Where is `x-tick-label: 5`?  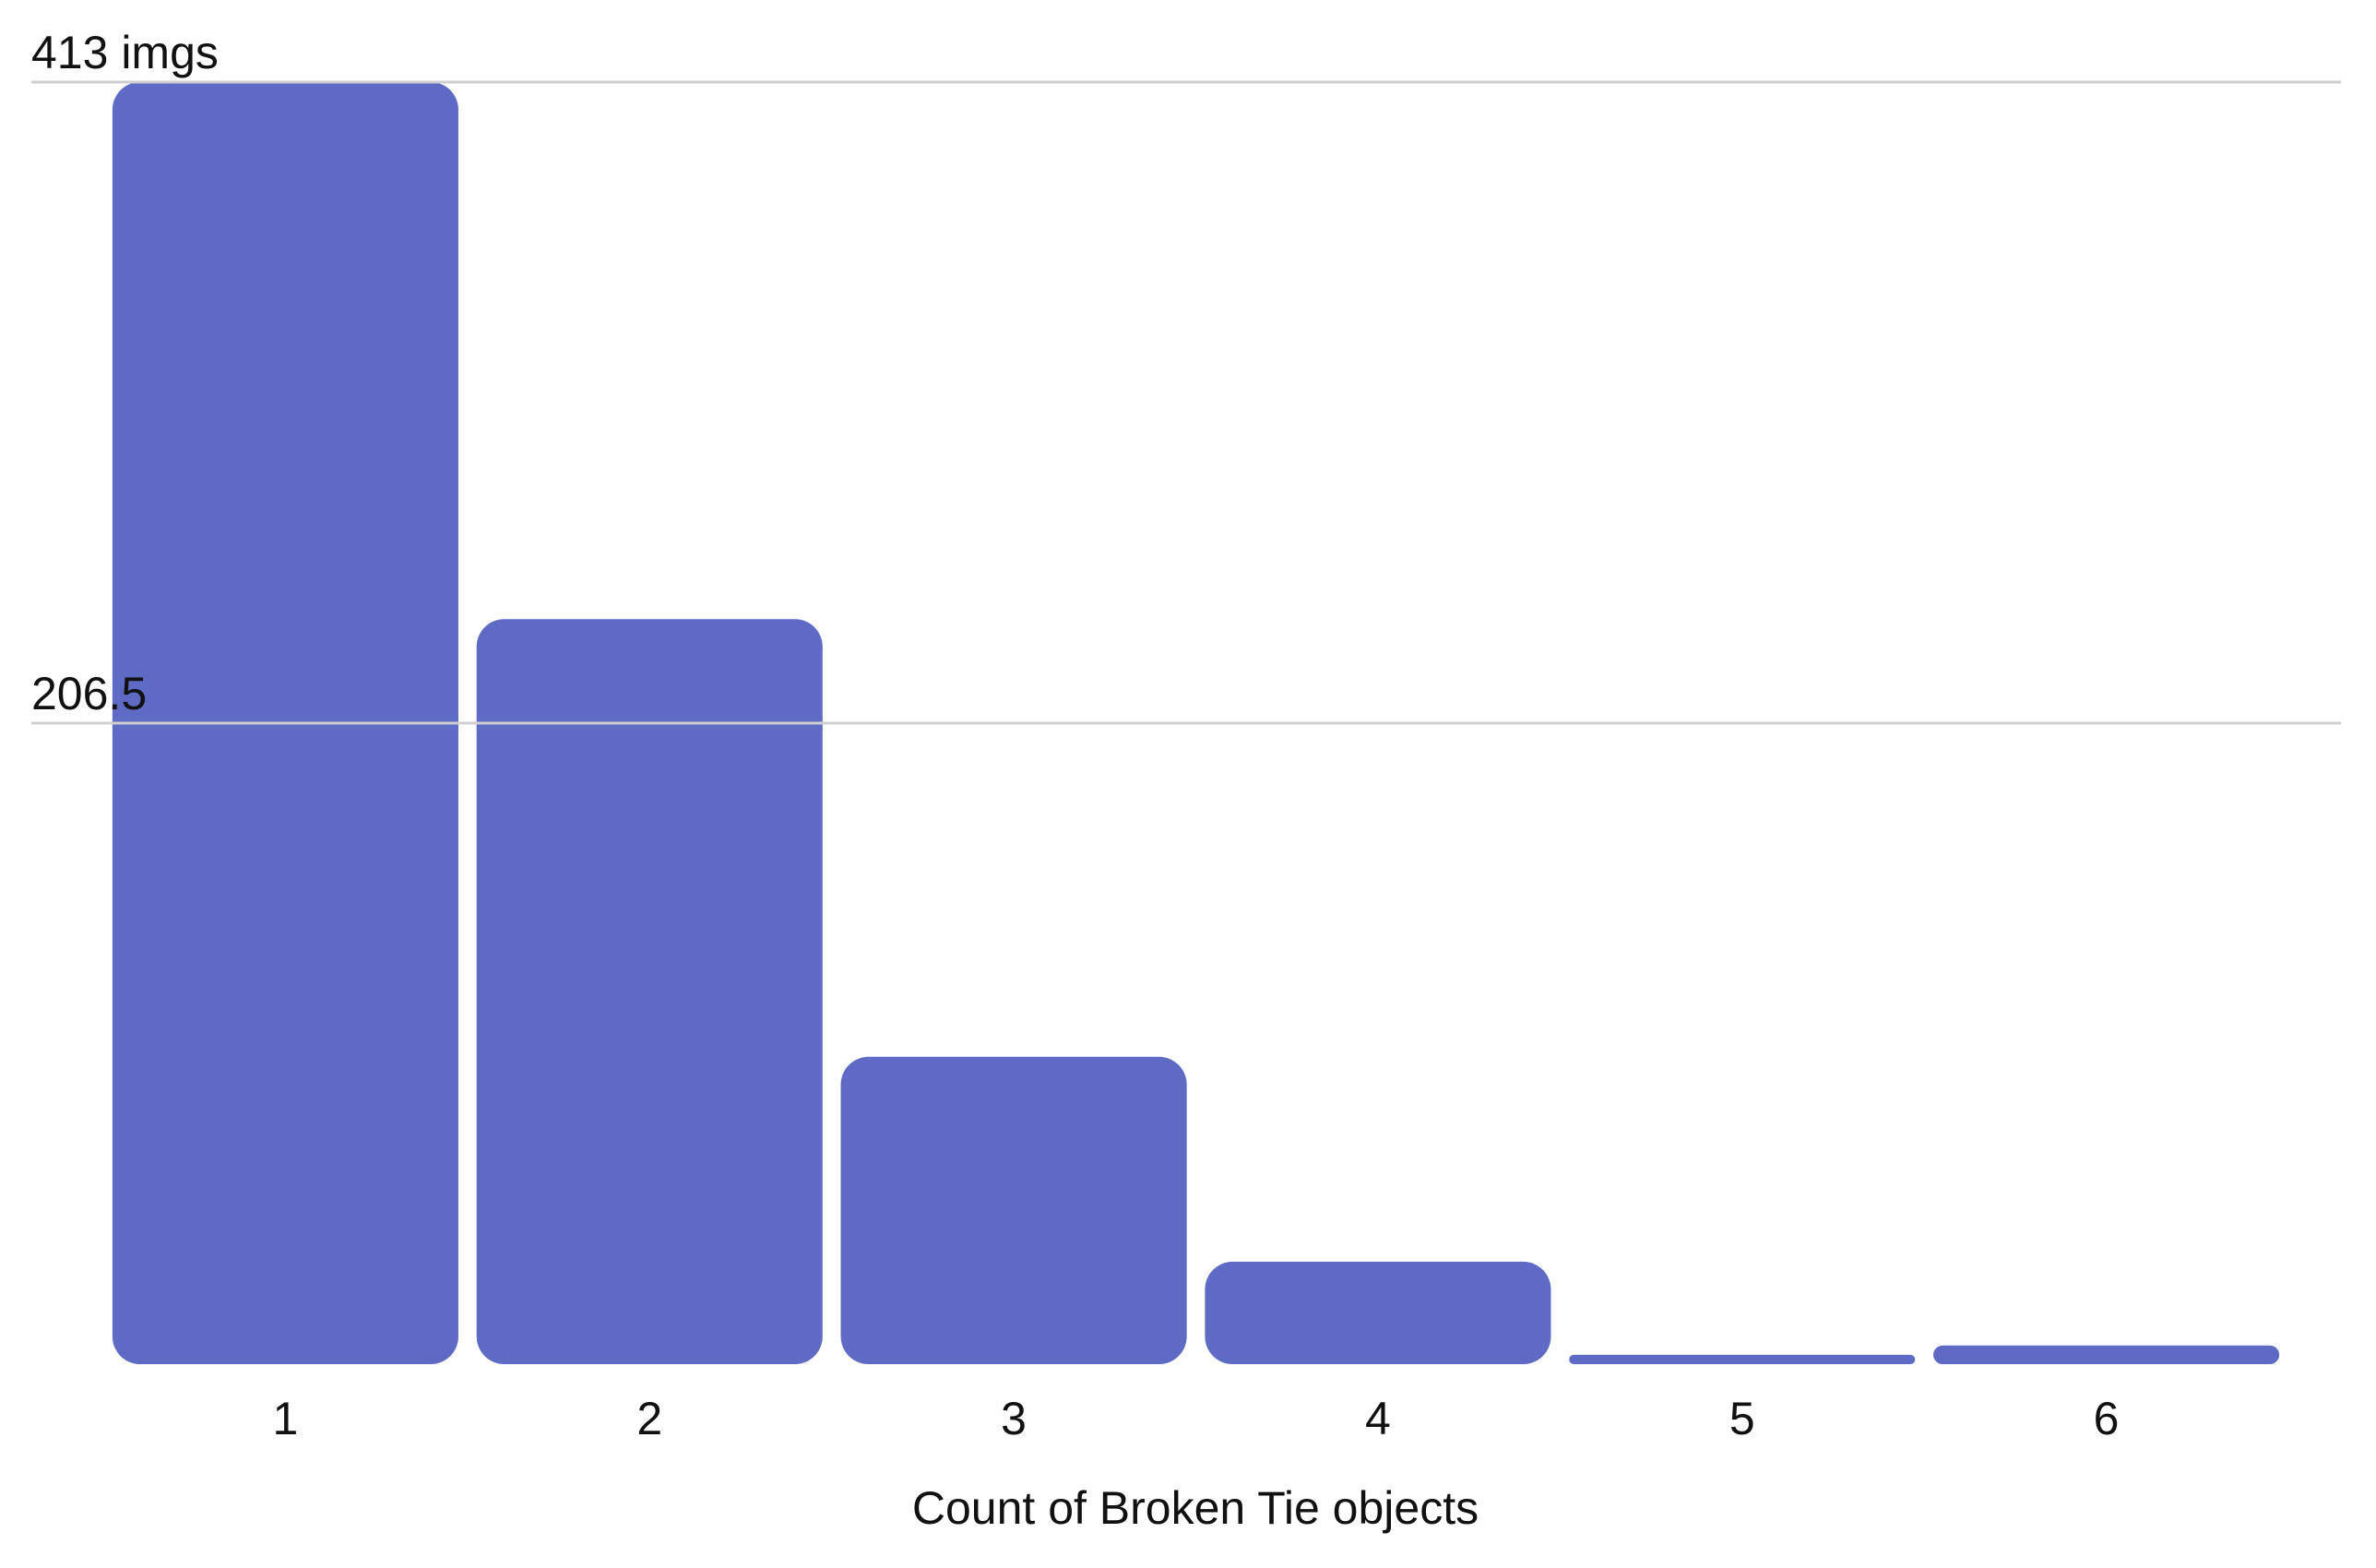 x-tick-label: 5 is located at coordinates (1742, 1418).